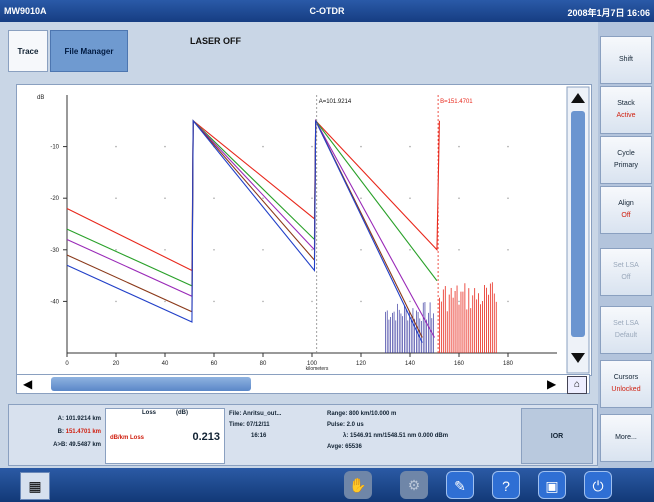 This screenshot has height=502, width=654. I want to click on scroll-right-icon: ▶, so click(552, 384).